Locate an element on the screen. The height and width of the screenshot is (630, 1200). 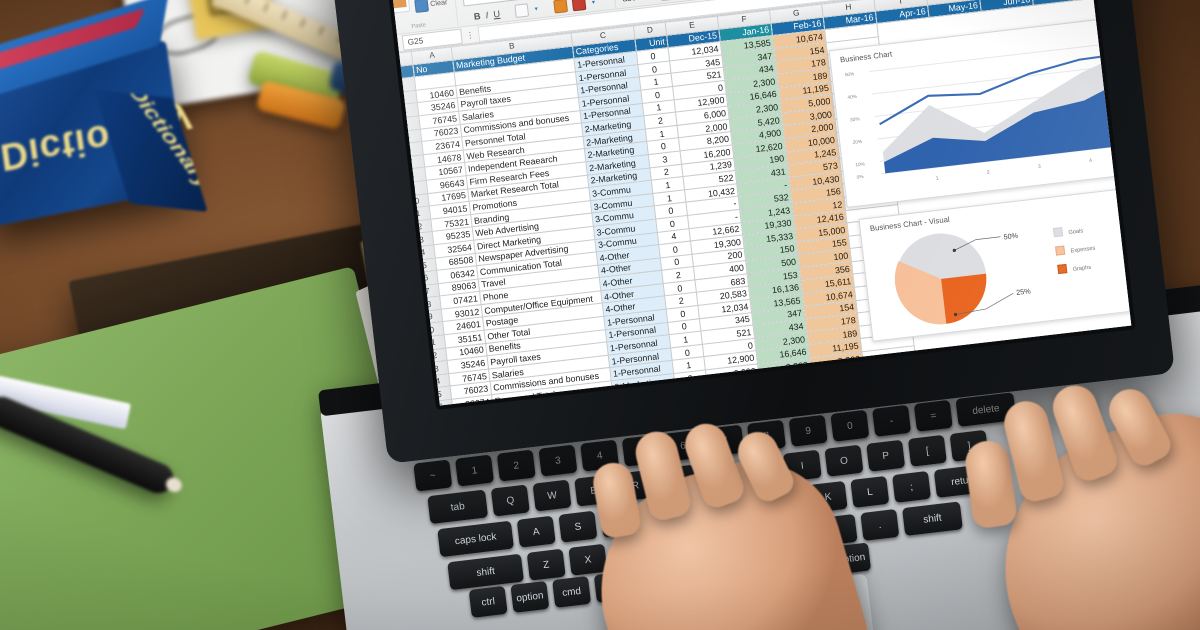
key-equal: = is located at coordinates (933, 415).